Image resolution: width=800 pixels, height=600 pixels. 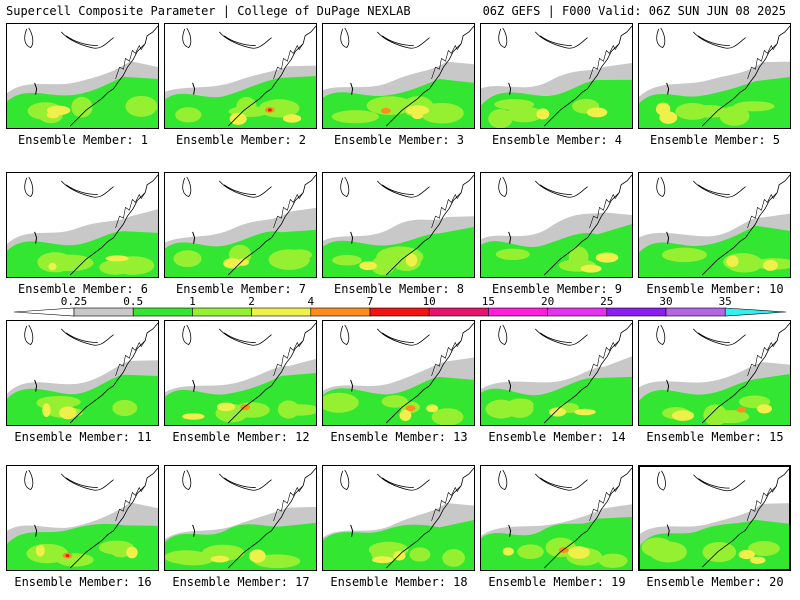 What do you see at coordinates (557, 289) in the screenshot?
I see `member-label: Ensemble Member: 9` at bounding box center [557, 289].